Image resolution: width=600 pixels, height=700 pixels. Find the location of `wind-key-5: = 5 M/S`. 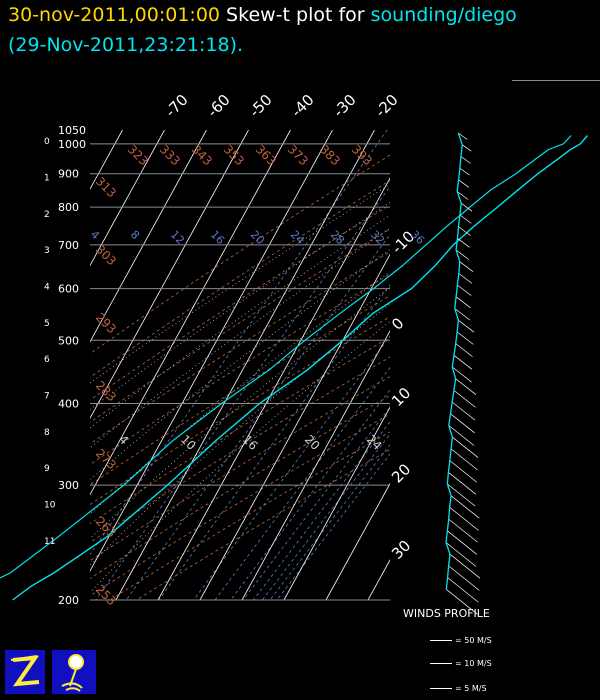

wind-key-5: = 5 M/S is located at coordinates (458, 688).